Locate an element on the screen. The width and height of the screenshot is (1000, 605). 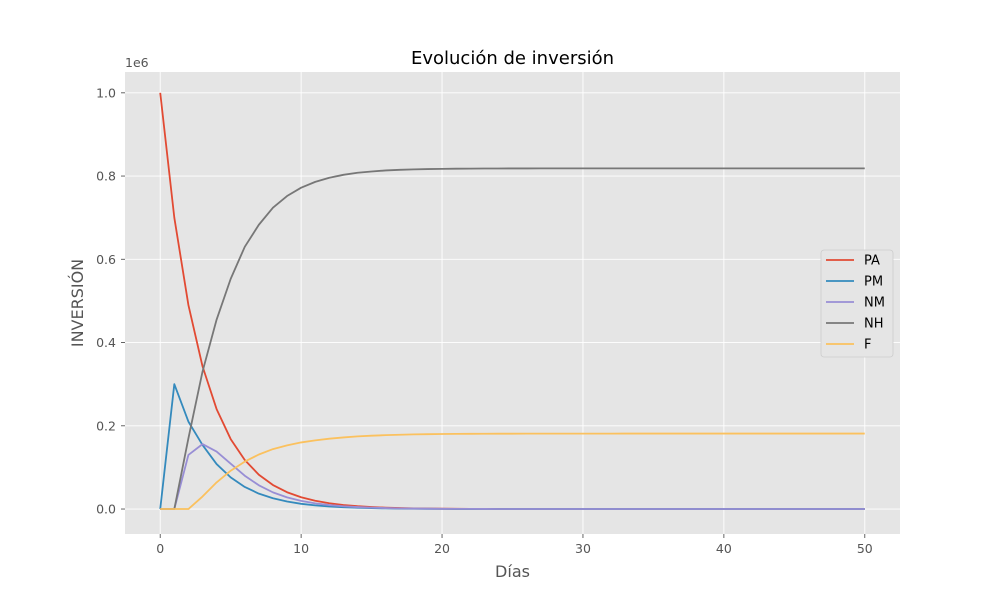
series-line-f is located at coordinates (512, 471).